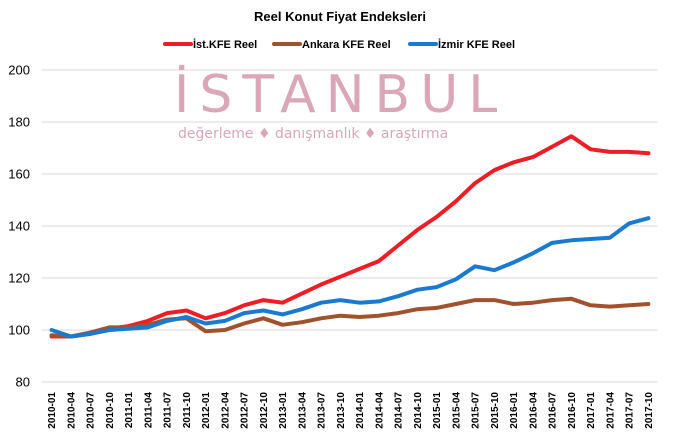 The width and height of the screenshot is (680, 441). What do you see at coordinates (206, 410) in the screenshot?
I see `x-tick-label: 2012-01` at bounding box center [206, 410].